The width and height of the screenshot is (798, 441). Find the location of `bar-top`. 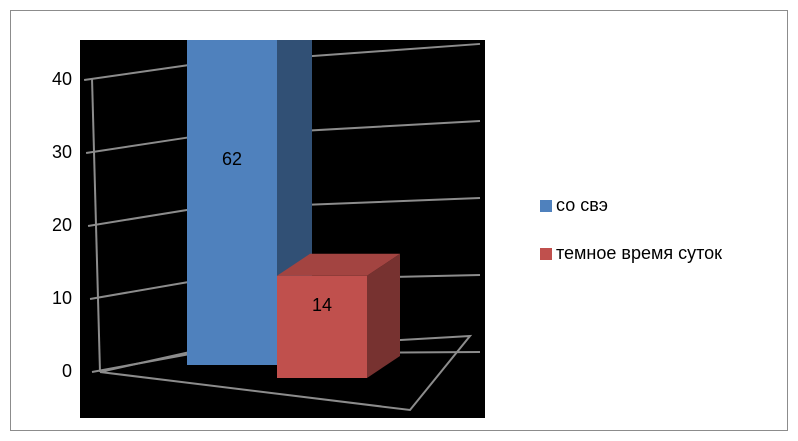

bar-top is located at coordinates (338, 264).